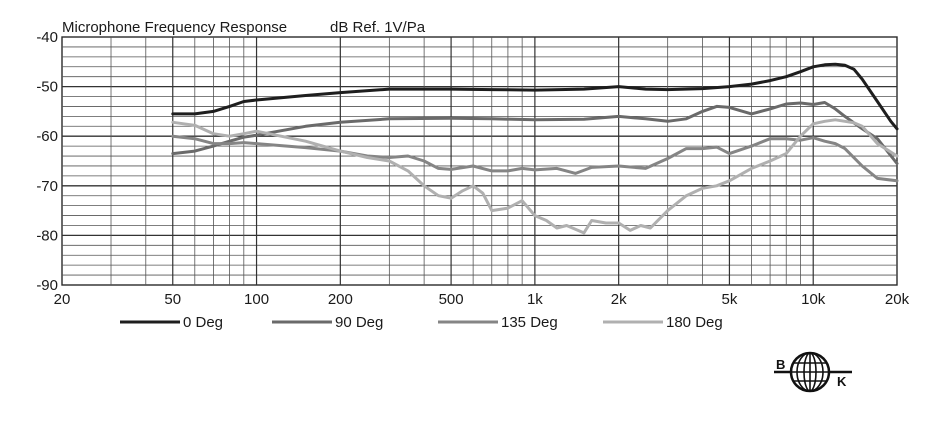 This screenshot has width=948, height=422. Describe the element at coordinates (340, 299) in the screenshot. I see `x-tick-label: 200` at that location.